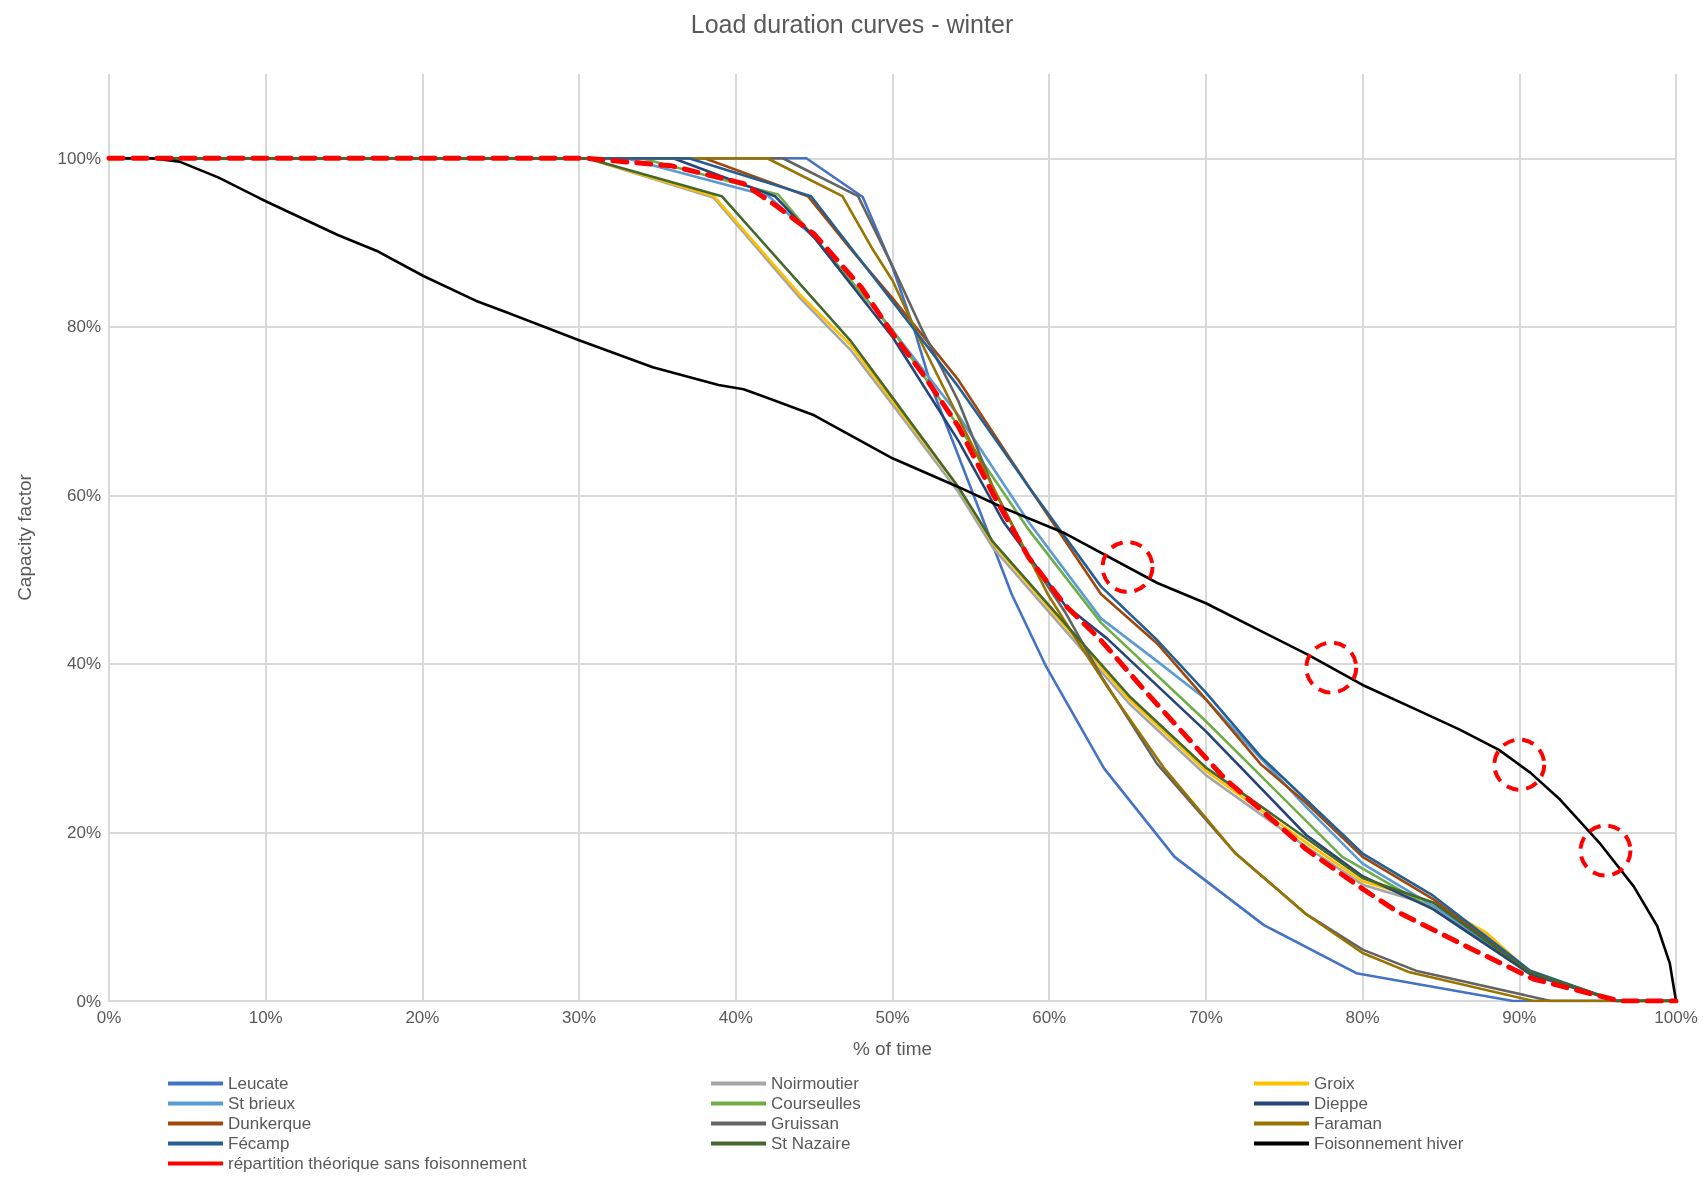  Describe the element at coordinates (1389, 1143) in the screenshot. I see `legend-label: Foisonnement hiver` at that location.